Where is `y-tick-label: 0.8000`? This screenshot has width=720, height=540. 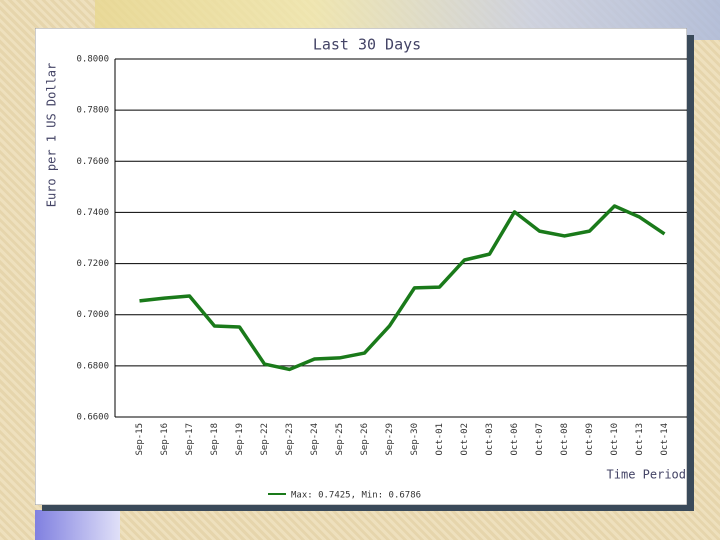 y-tick-label: 0.8000 is located at coordinates (92, 60).